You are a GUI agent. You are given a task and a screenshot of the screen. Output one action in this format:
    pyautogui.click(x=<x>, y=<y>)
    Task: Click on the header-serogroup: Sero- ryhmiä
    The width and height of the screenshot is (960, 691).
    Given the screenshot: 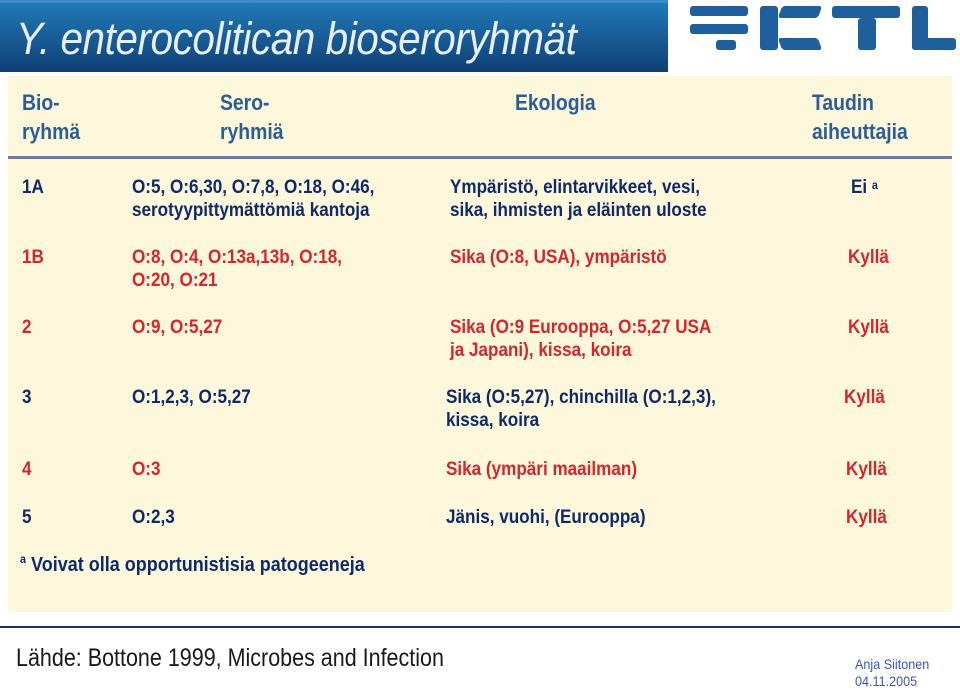 What is the action you would take?
    pyautogui.click(x=252, y=117)
    